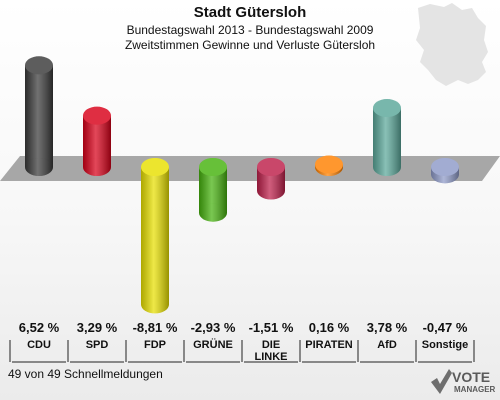 Image resolution: width=500 pixels, height=400 pixels. What do you see at coordinates (85, 374) in the screenshot?
I see `reporting-status: 49 von 49 Schnellmeldungen` at bounding box center [85, 374].